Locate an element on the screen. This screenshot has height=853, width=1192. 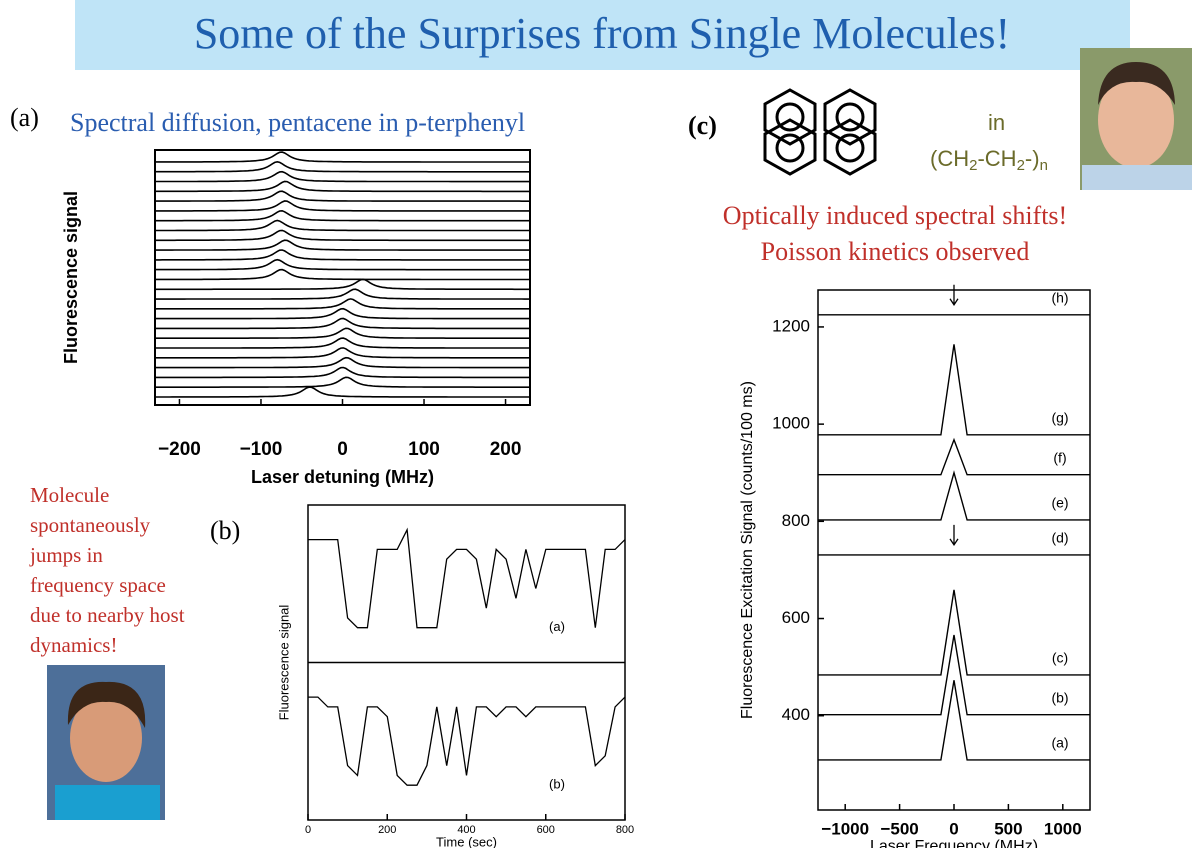
y-tick-label: 1000 is located at coordinates (791, 423).